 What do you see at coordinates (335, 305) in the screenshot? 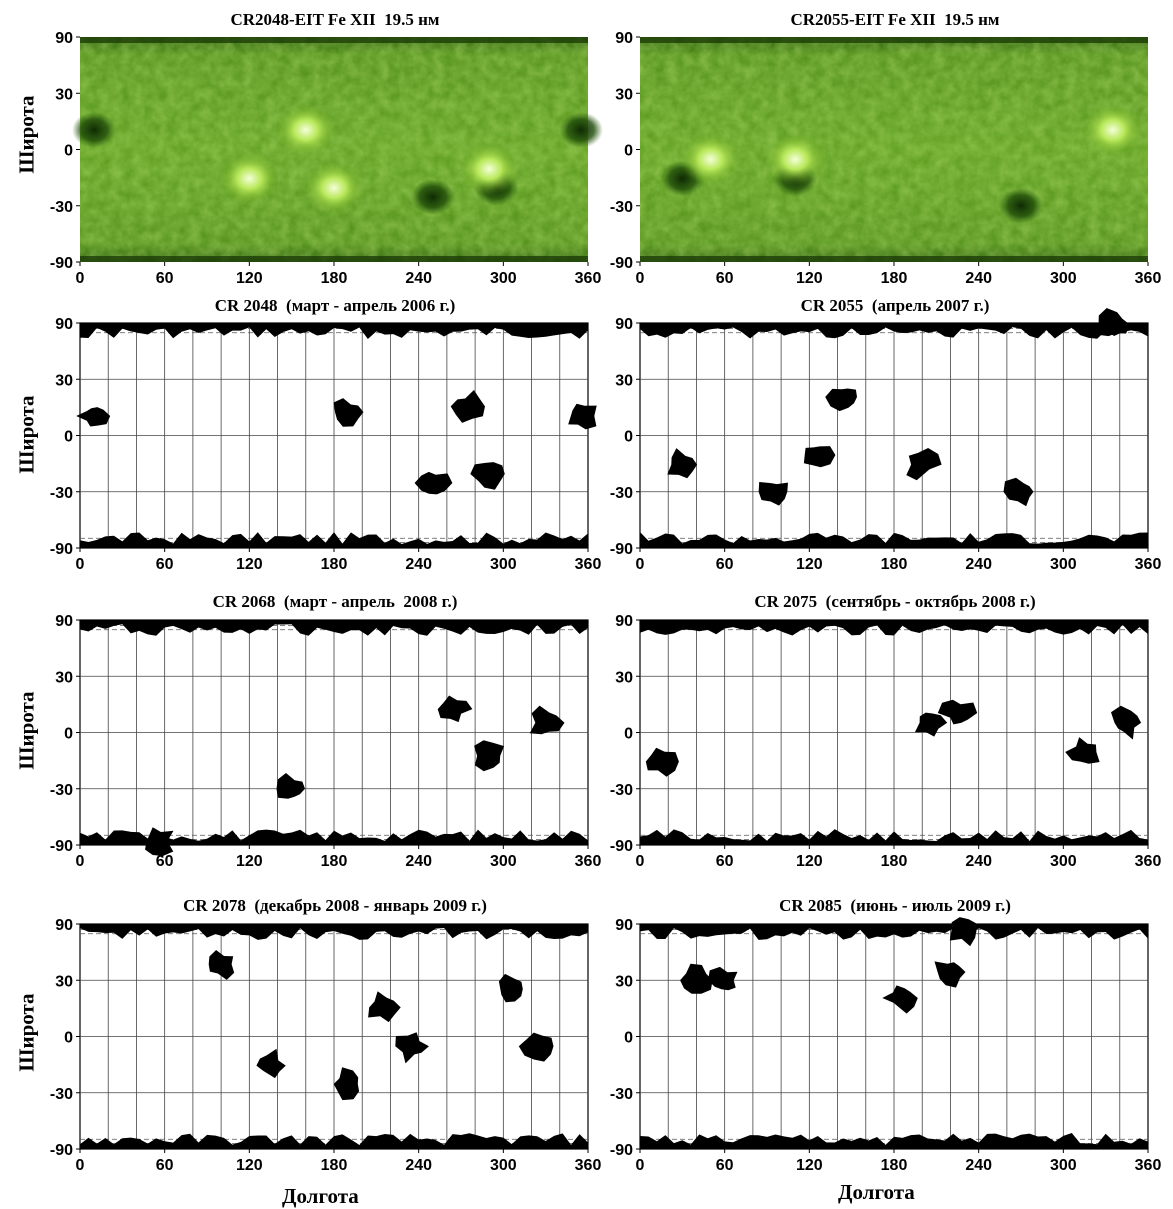
I see `panel-title: CR 2048 (март - апрель 2006 г.)` at bounding box center [335, 305].